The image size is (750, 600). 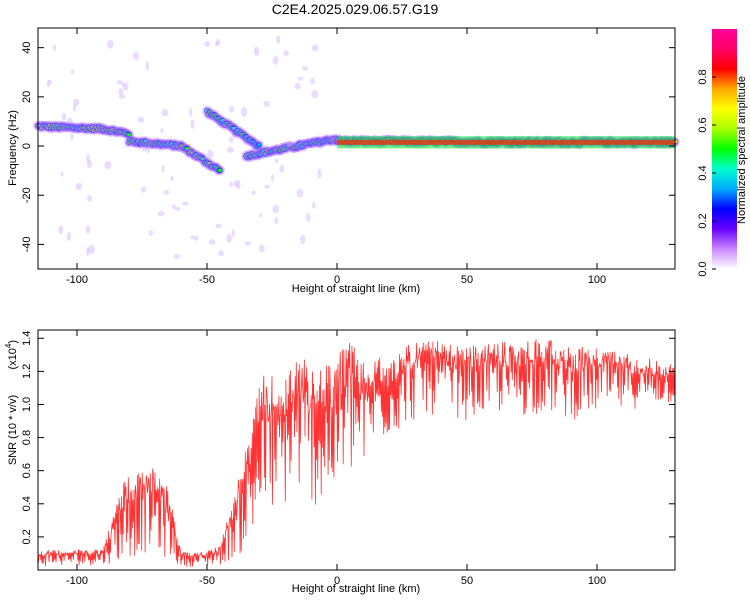 I want to click on y-tick-label: 0.8, so click(x=27, y=437).